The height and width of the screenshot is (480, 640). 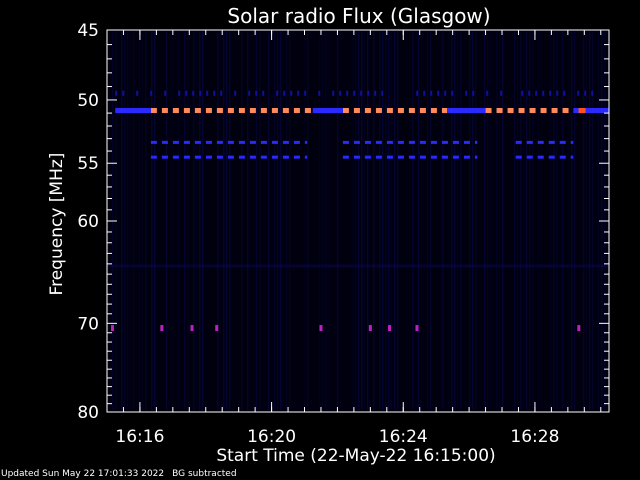 I want to click on y-tick-label: 45, so click(x=88, y=31).